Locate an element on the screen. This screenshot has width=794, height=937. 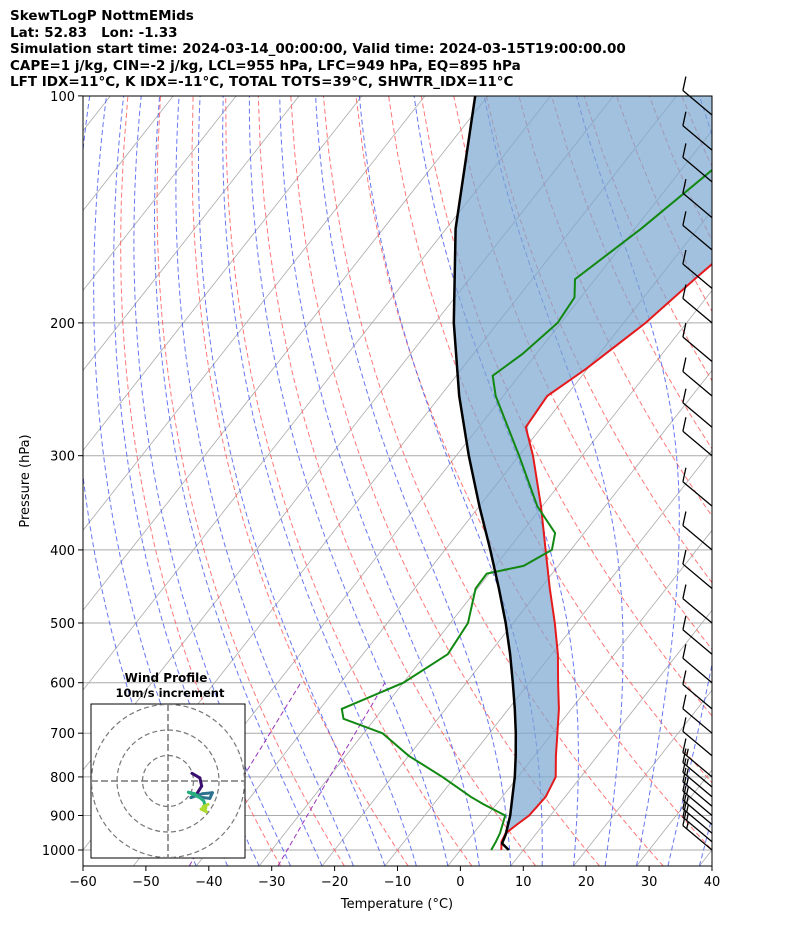
x-tick-label: −20 is located at coordinates (334, 882).